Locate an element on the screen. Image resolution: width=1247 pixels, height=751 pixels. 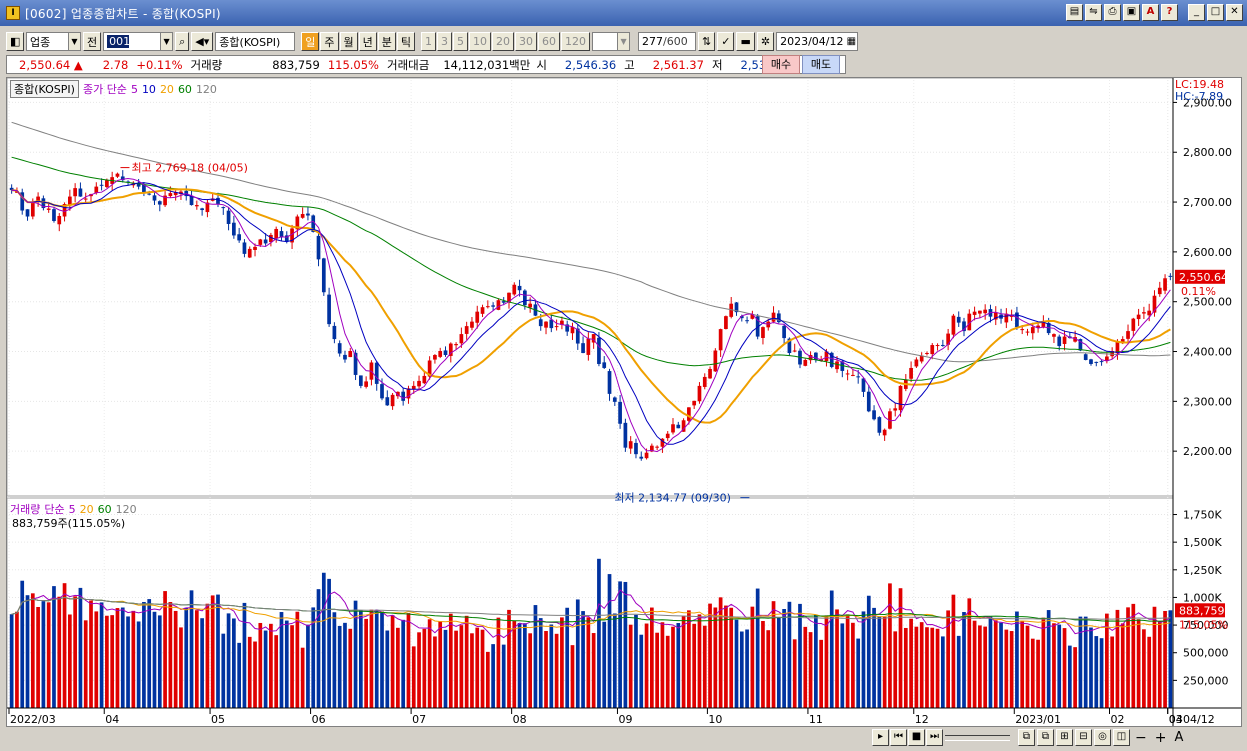
tab-month: 월 is located at coordinates (348, 41).